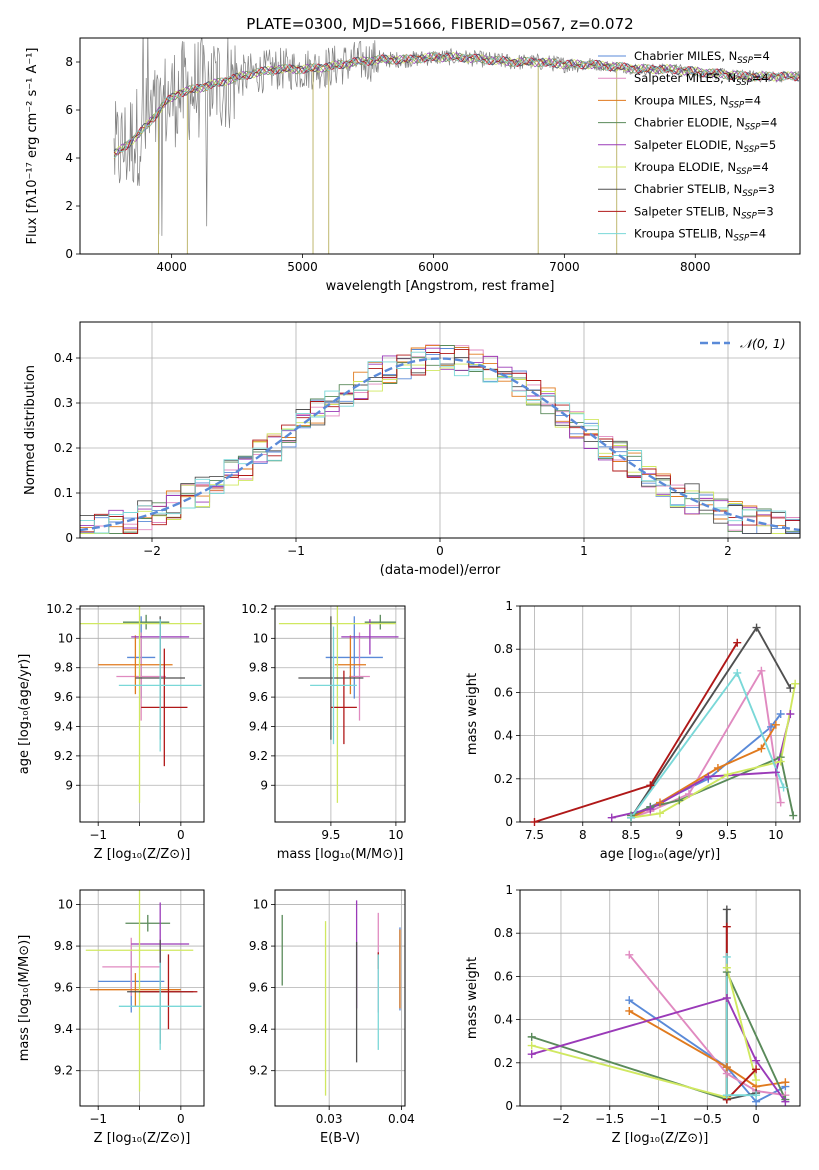 This screenshot has width=819, height=1170. Describe the element at coordinates (340, 1138) in the screenshot. I see `x-axis-label: E(B-V)` at that location.